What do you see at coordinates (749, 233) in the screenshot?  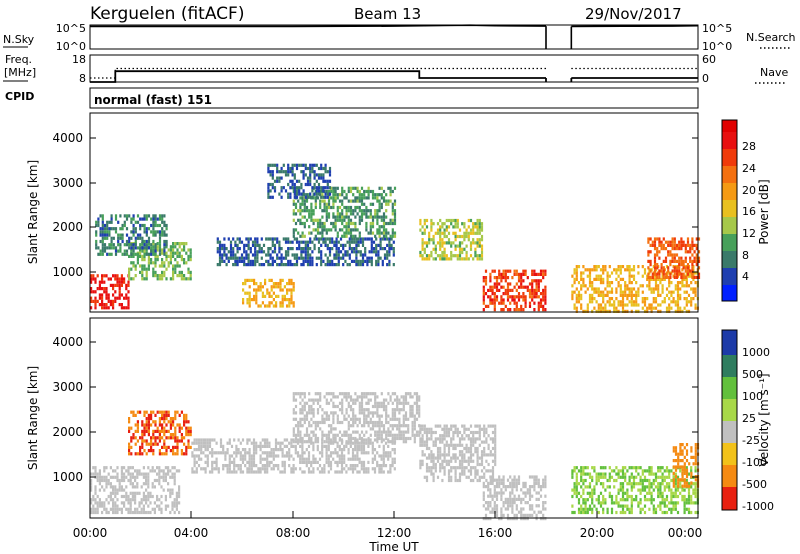 I see `power-cbar-tick: 12` at bounding box center [749, 233].